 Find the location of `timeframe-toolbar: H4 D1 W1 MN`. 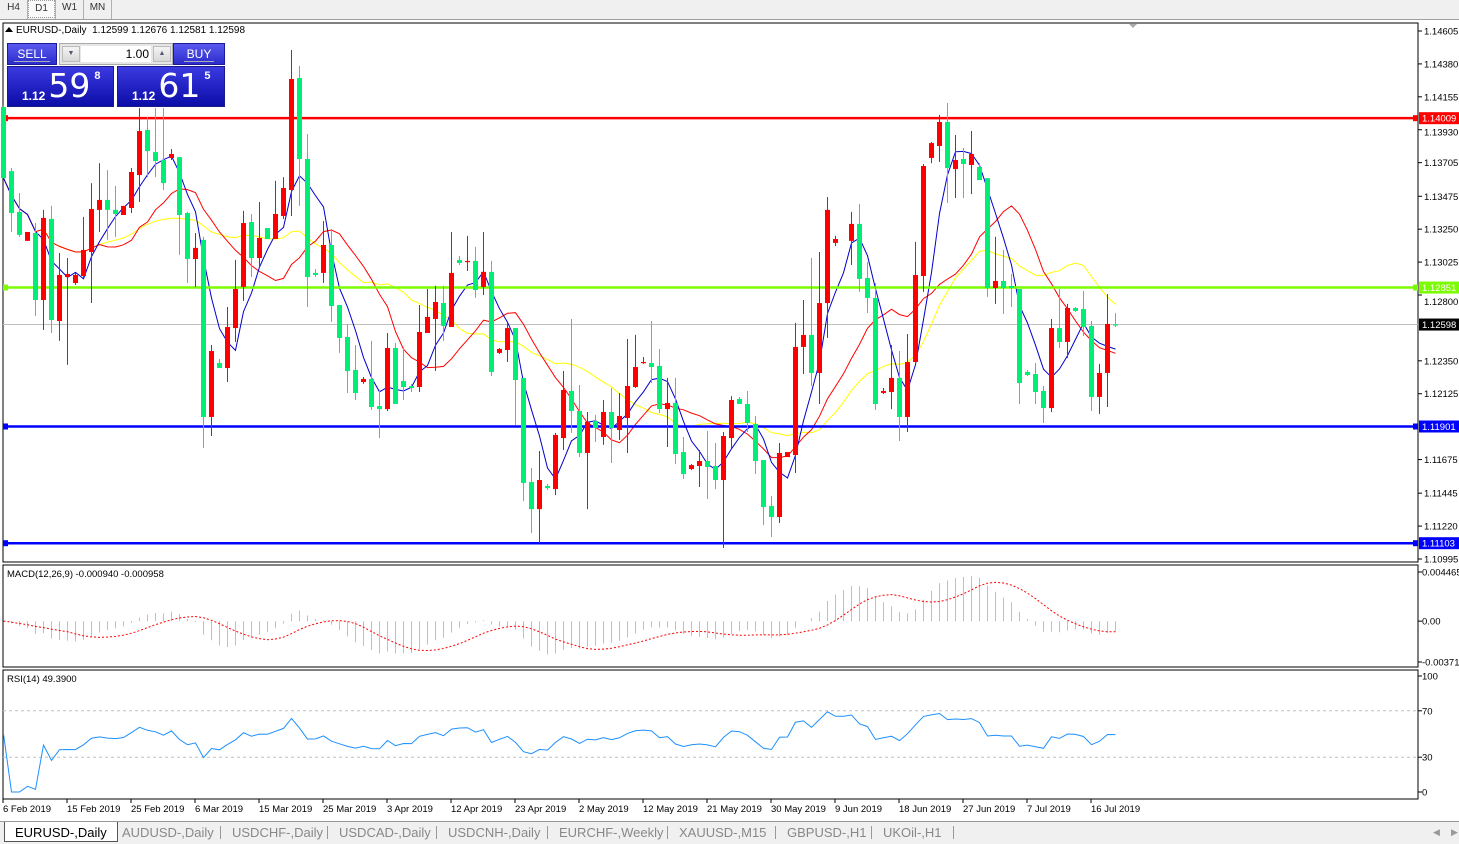

timeframe-toolbar: H4 D1 W1 MN is located at coordinates (729, 10).